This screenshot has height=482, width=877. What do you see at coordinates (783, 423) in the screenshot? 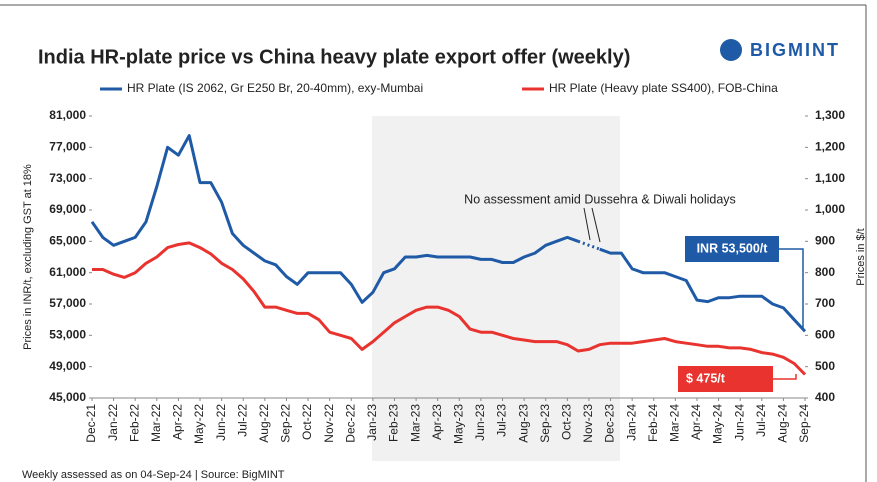
I see `x-tick-label: Aug-24` at bounding box center [783, 423].